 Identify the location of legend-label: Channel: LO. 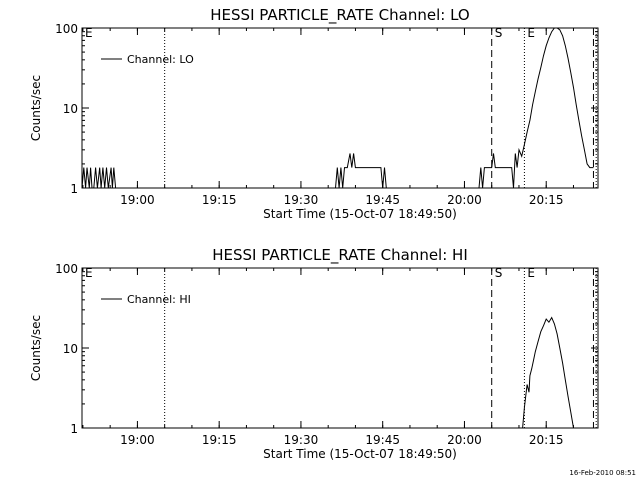
(160, 59).